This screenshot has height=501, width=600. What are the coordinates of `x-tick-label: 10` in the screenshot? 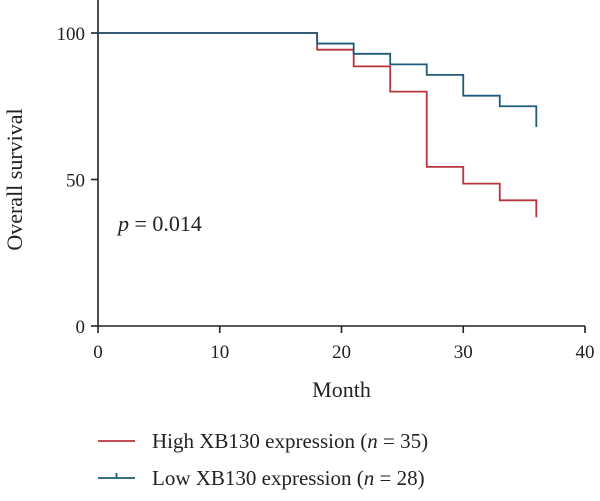 It's located at (219, 352).